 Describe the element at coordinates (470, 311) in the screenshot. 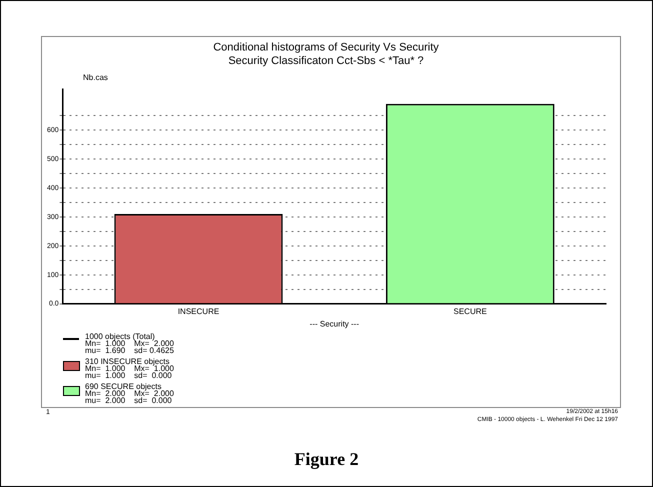

I see `x-tick-label: SECURE` at that location.